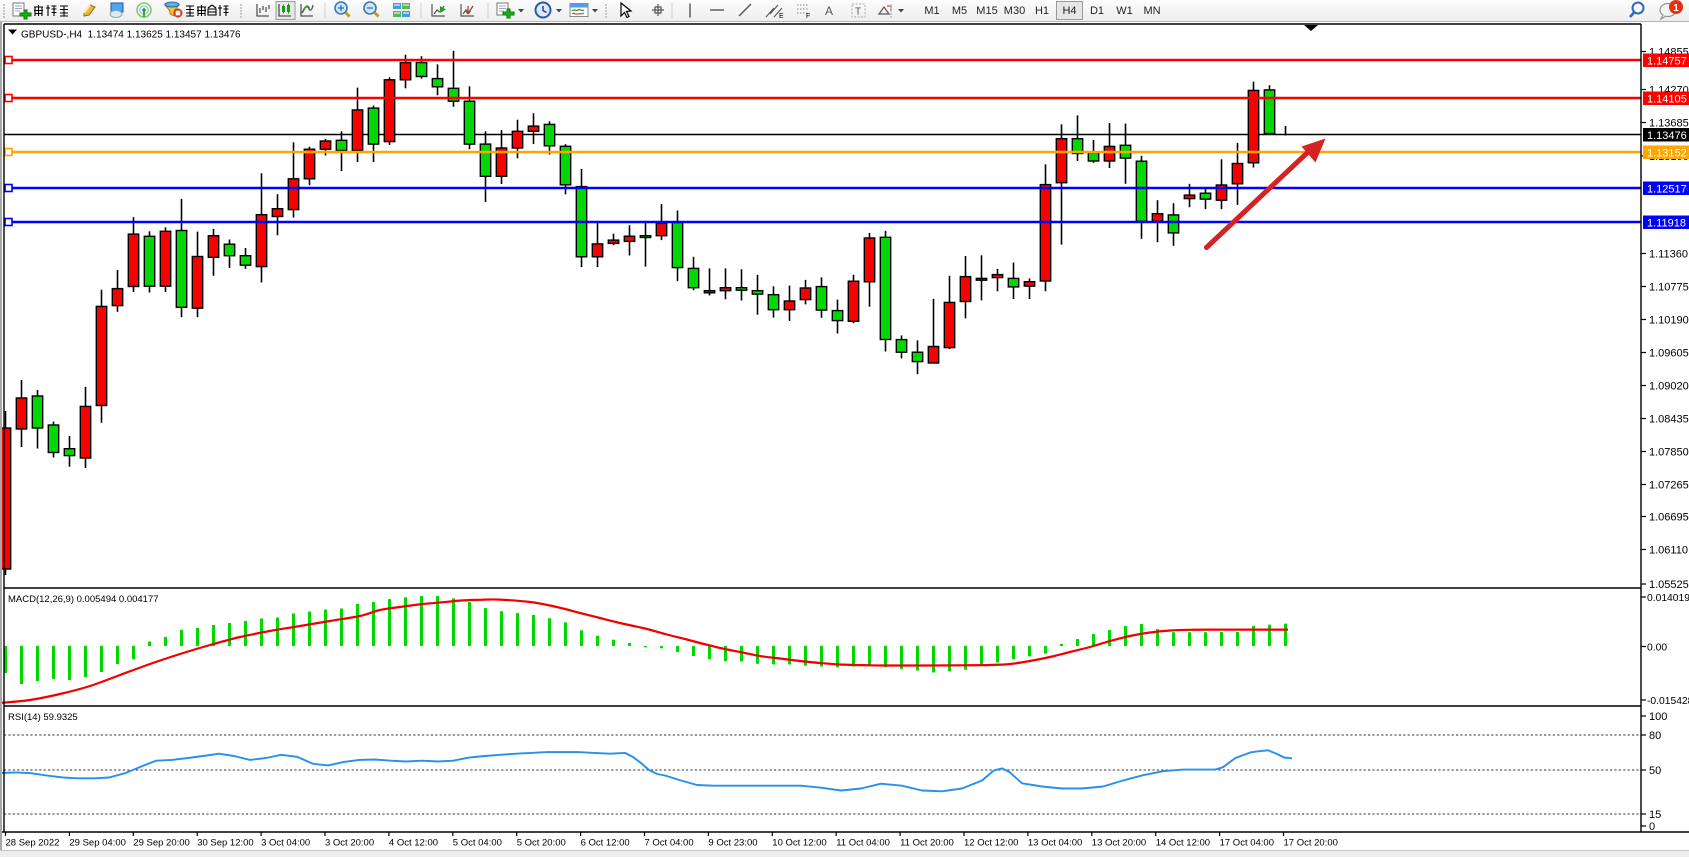 This screenshot has width=1689, height=857. What do you see at coordinates (1655, 815) in the screenshot?
I see `svg-text: 15` at bounding box center [1655, 815].